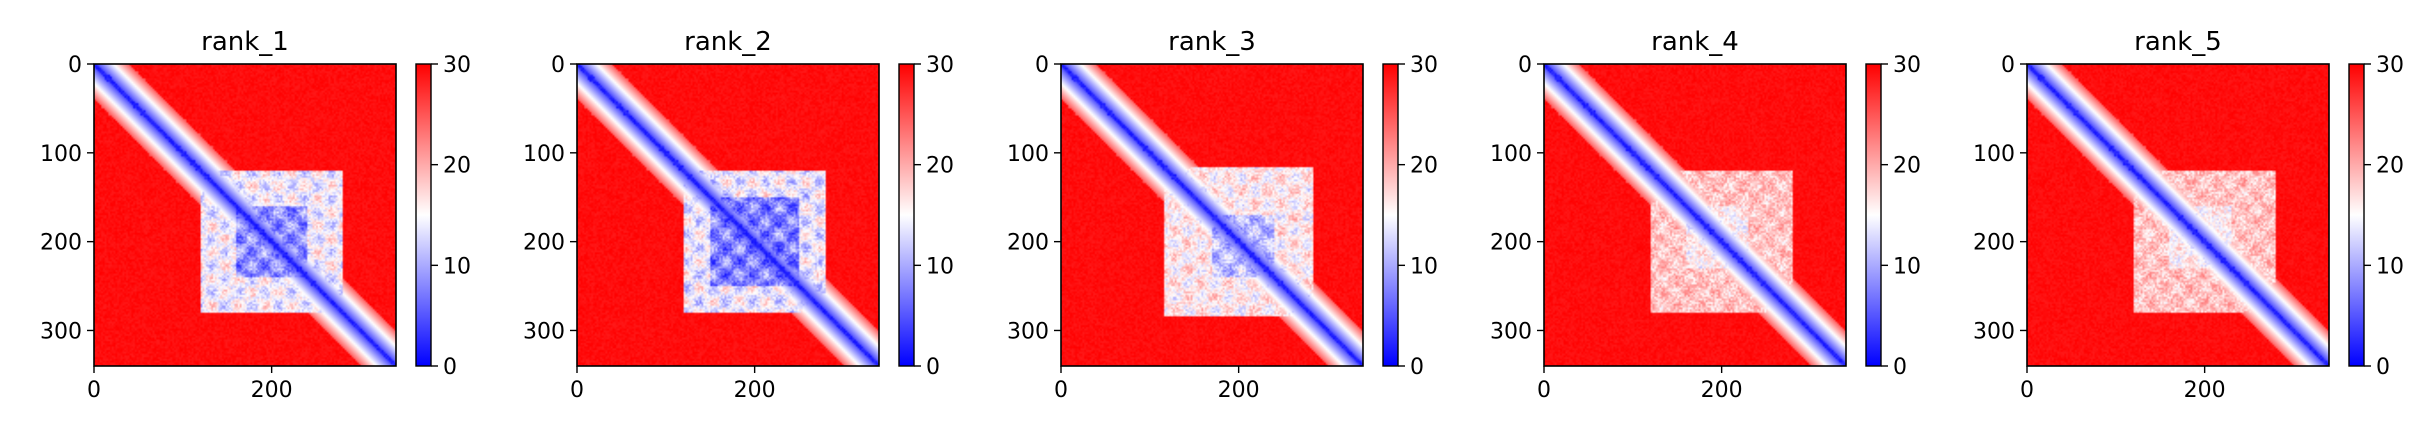 The image size is (2428, 432). What do you see at coordinates (245, 42) in the screenshot?
I see `panel-title: rank_1` at bounding box center [245, 42].